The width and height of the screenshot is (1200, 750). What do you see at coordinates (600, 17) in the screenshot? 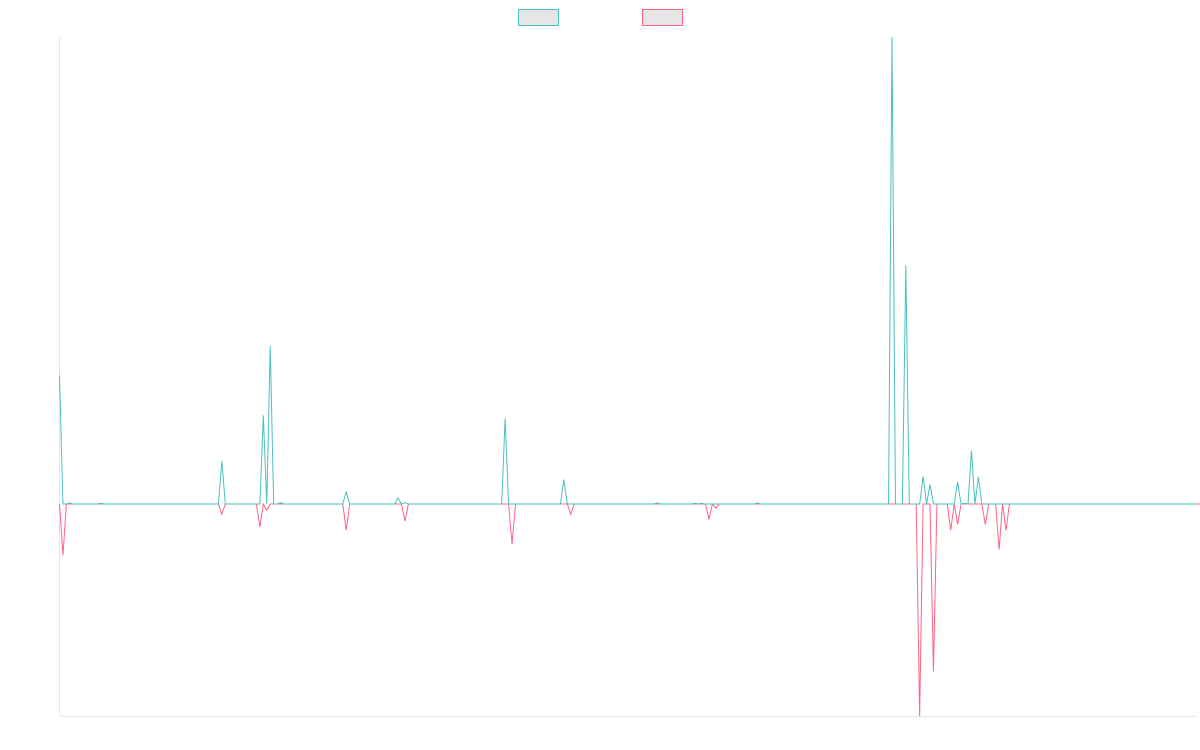
I see `legend` at bounding box center [600, 17].